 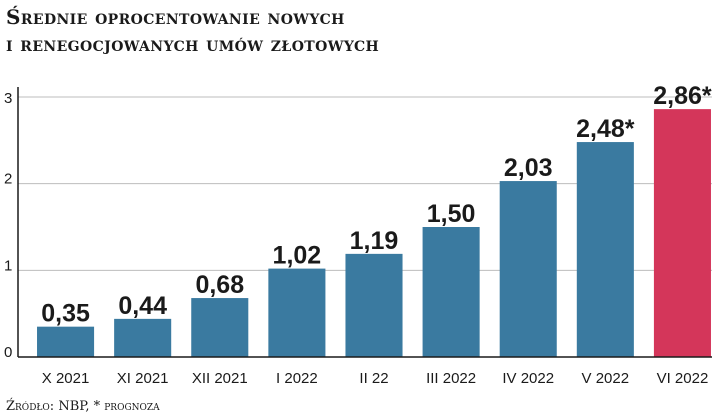 What do you see at coordinates (142, 306) in the screenshot?
I see `bar-value-label: 0,44` at bounding box center [142, 306].